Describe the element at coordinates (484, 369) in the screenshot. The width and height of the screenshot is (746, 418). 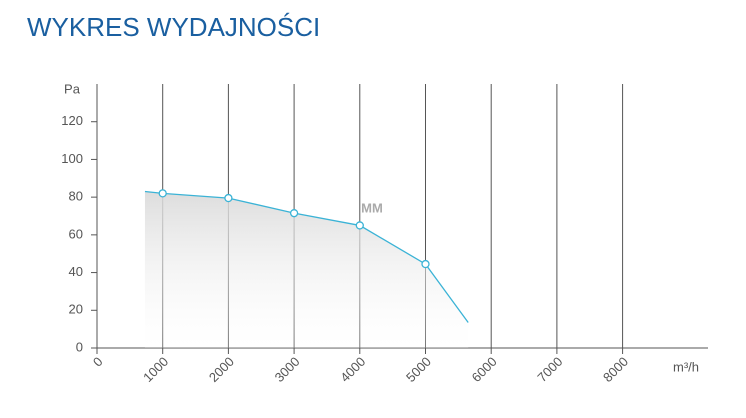
I see `x-tick-label: 6000` at that location.